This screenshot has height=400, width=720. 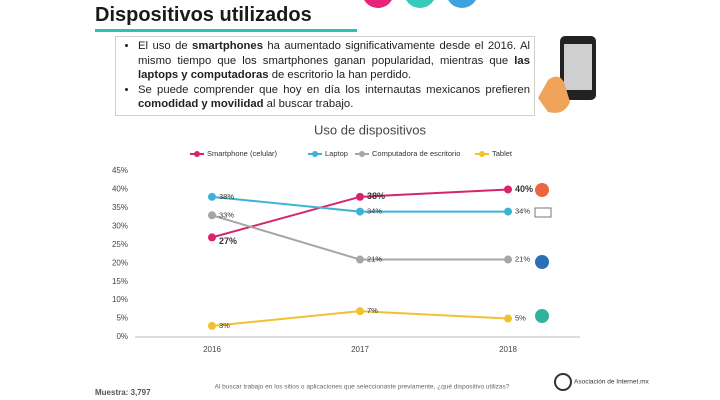 What do you see at coordinates (120, 170) in the screenshot?
I see `y-tick-label: 45%` at bounding box center [120, 170].